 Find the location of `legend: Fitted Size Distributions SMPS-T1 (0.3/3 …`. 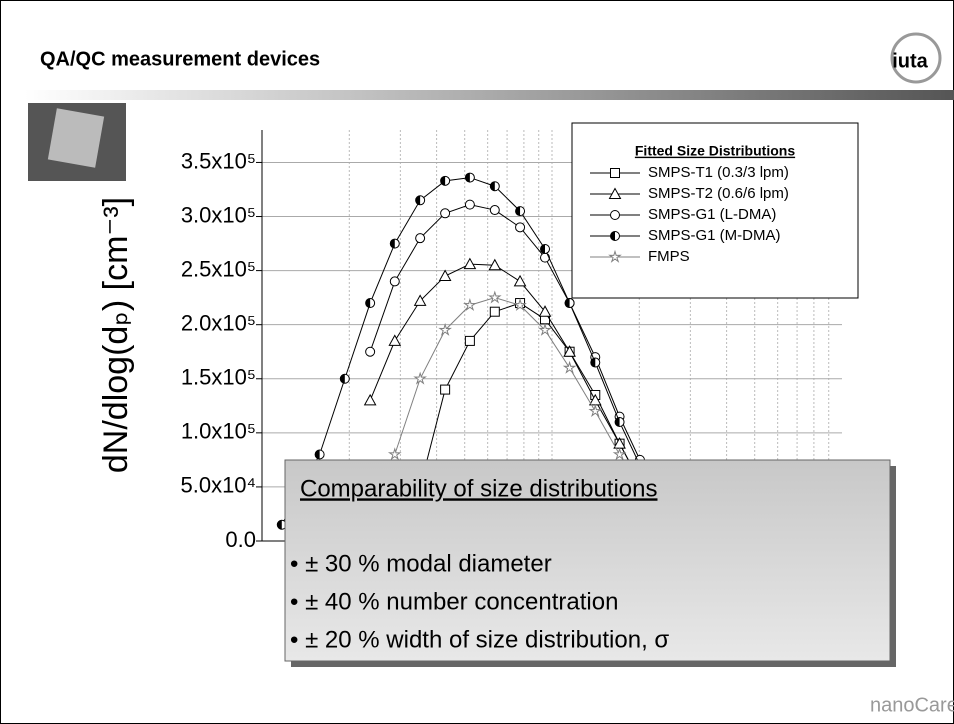

legend: Fitted Size Distributions SMPS-T1 (0.3/3 … is located at coordinates (715, 210).